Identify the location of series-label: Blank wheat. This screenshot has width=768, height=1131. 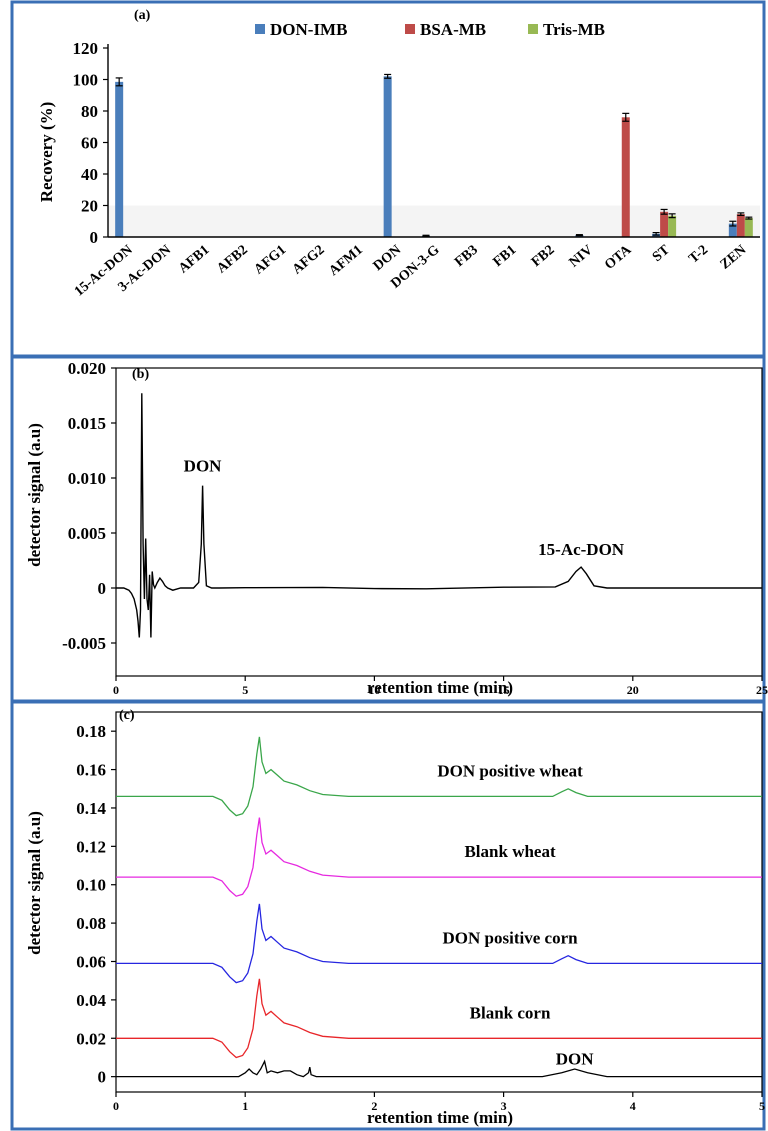
(509, 851).